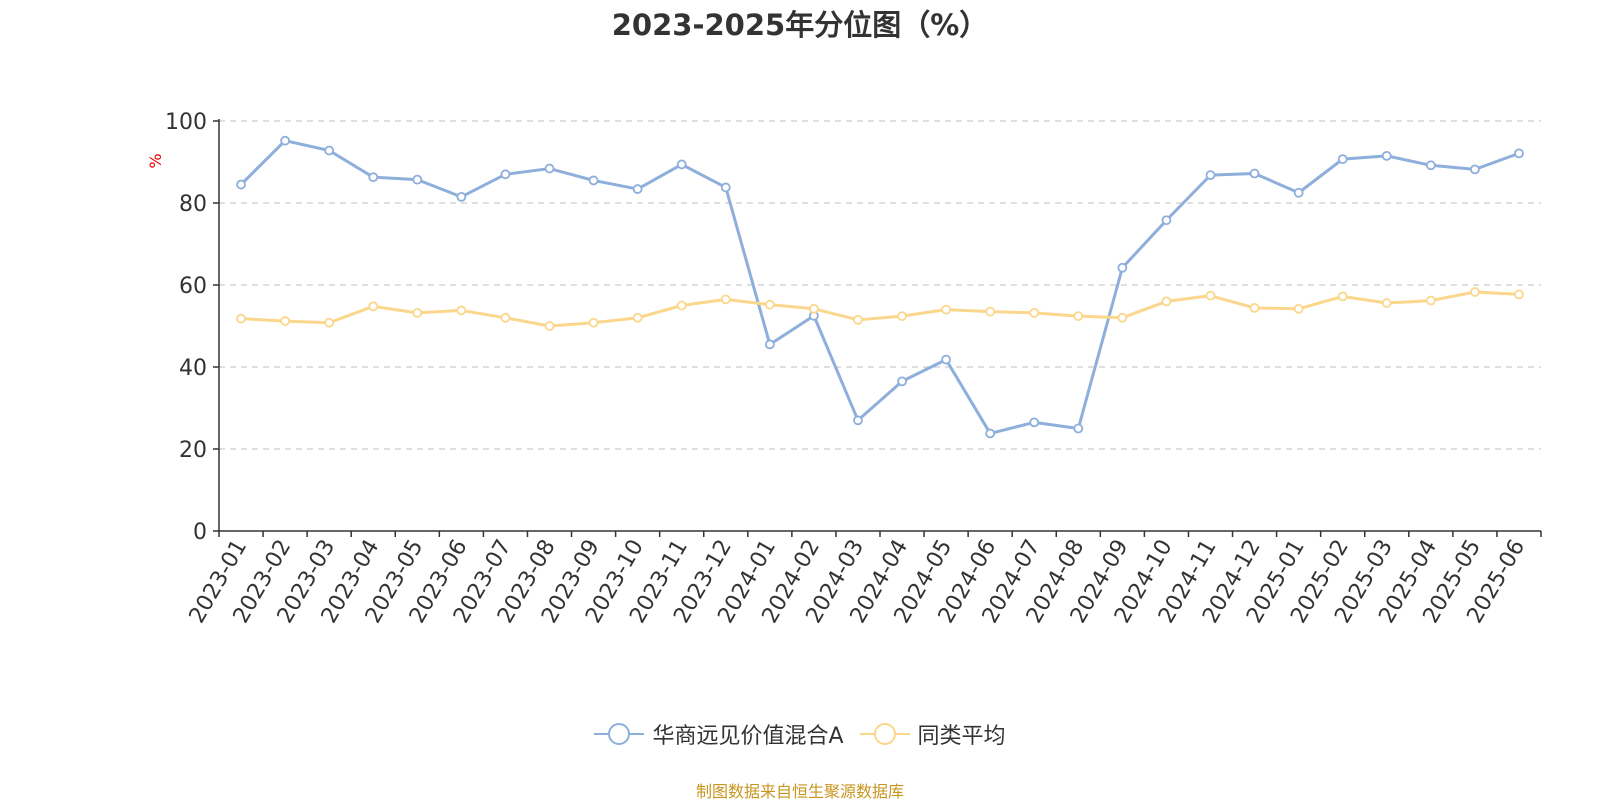  I want to click on y-tick-label: 60, so click(193, 286).